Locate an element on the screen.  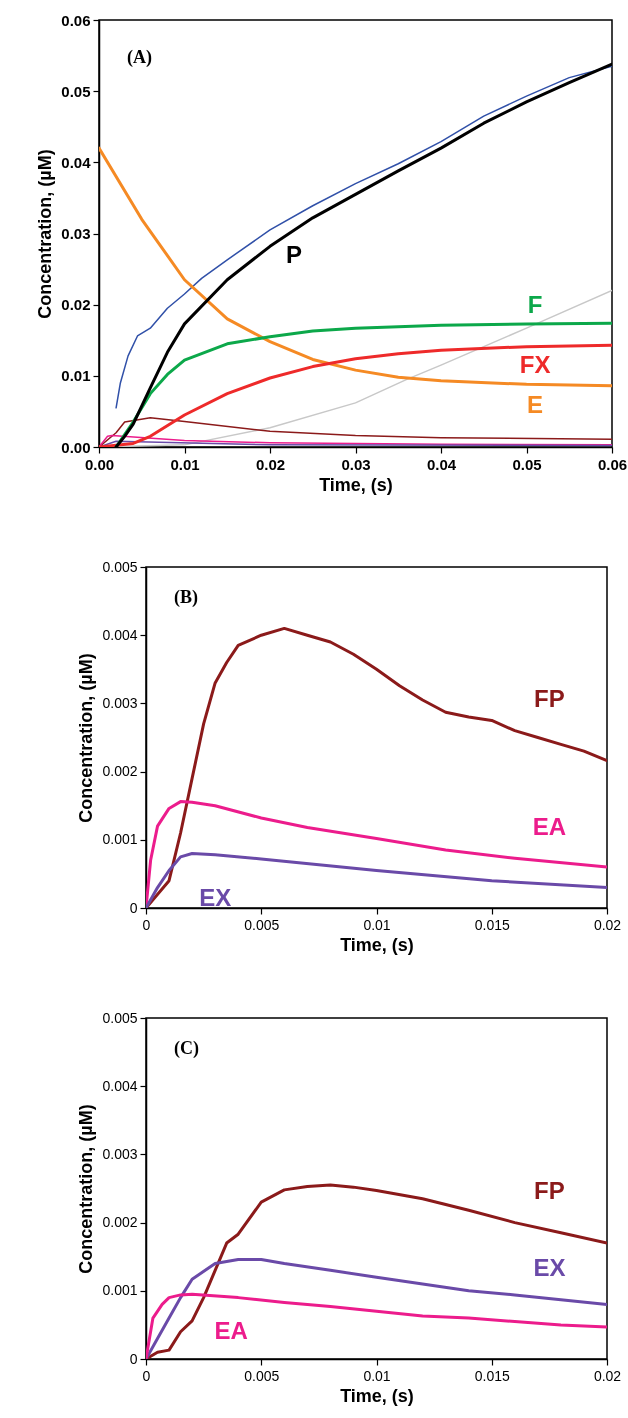
x-tick-label: 0.00 is located at coordinates (99, 464).